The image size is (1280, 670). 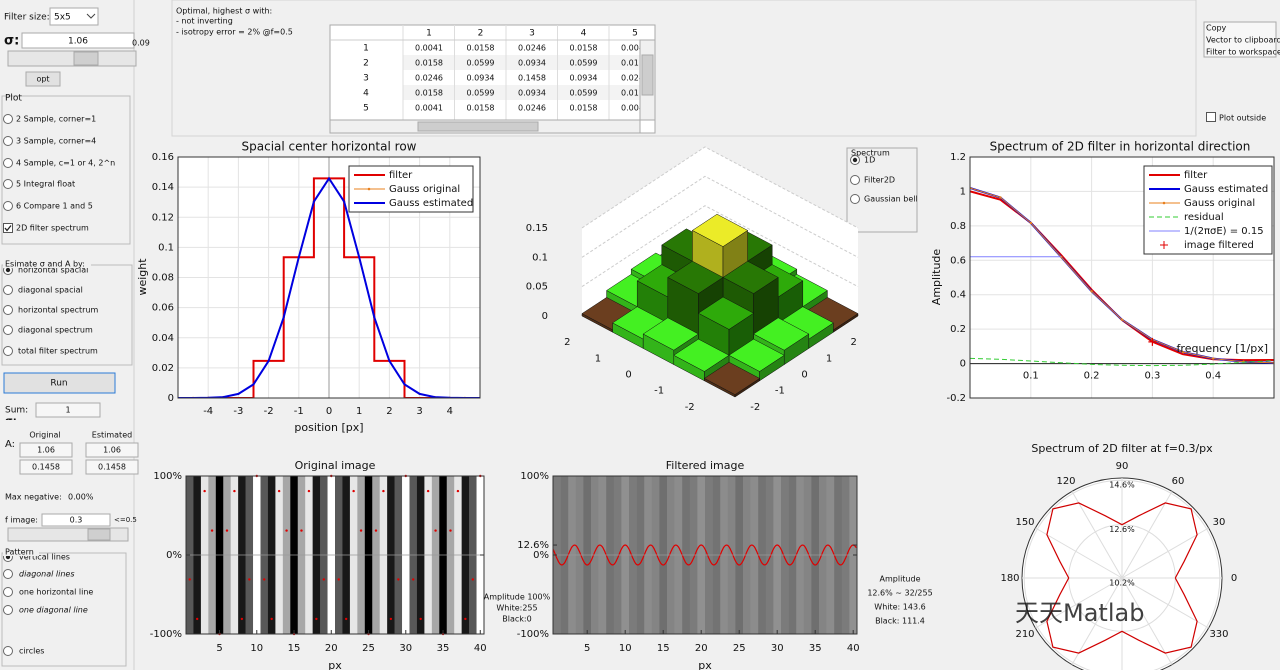 What do you see at coordinates (43, 79) in the screenshot?
I see `opt-button` at bounding box center [43, 79].